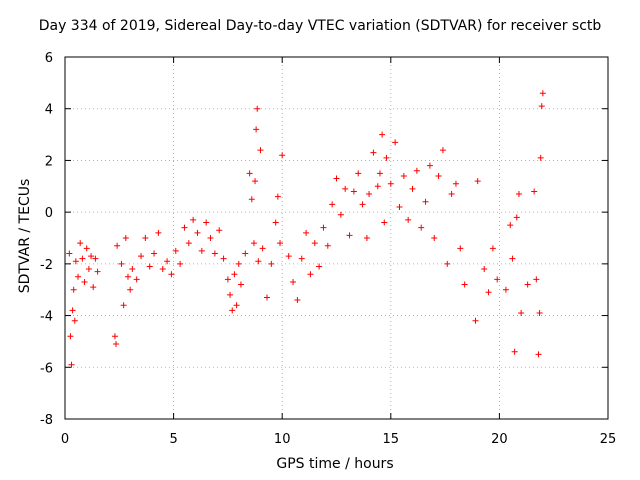  I want to click on x-tick-label: 5, so click(173, 439).